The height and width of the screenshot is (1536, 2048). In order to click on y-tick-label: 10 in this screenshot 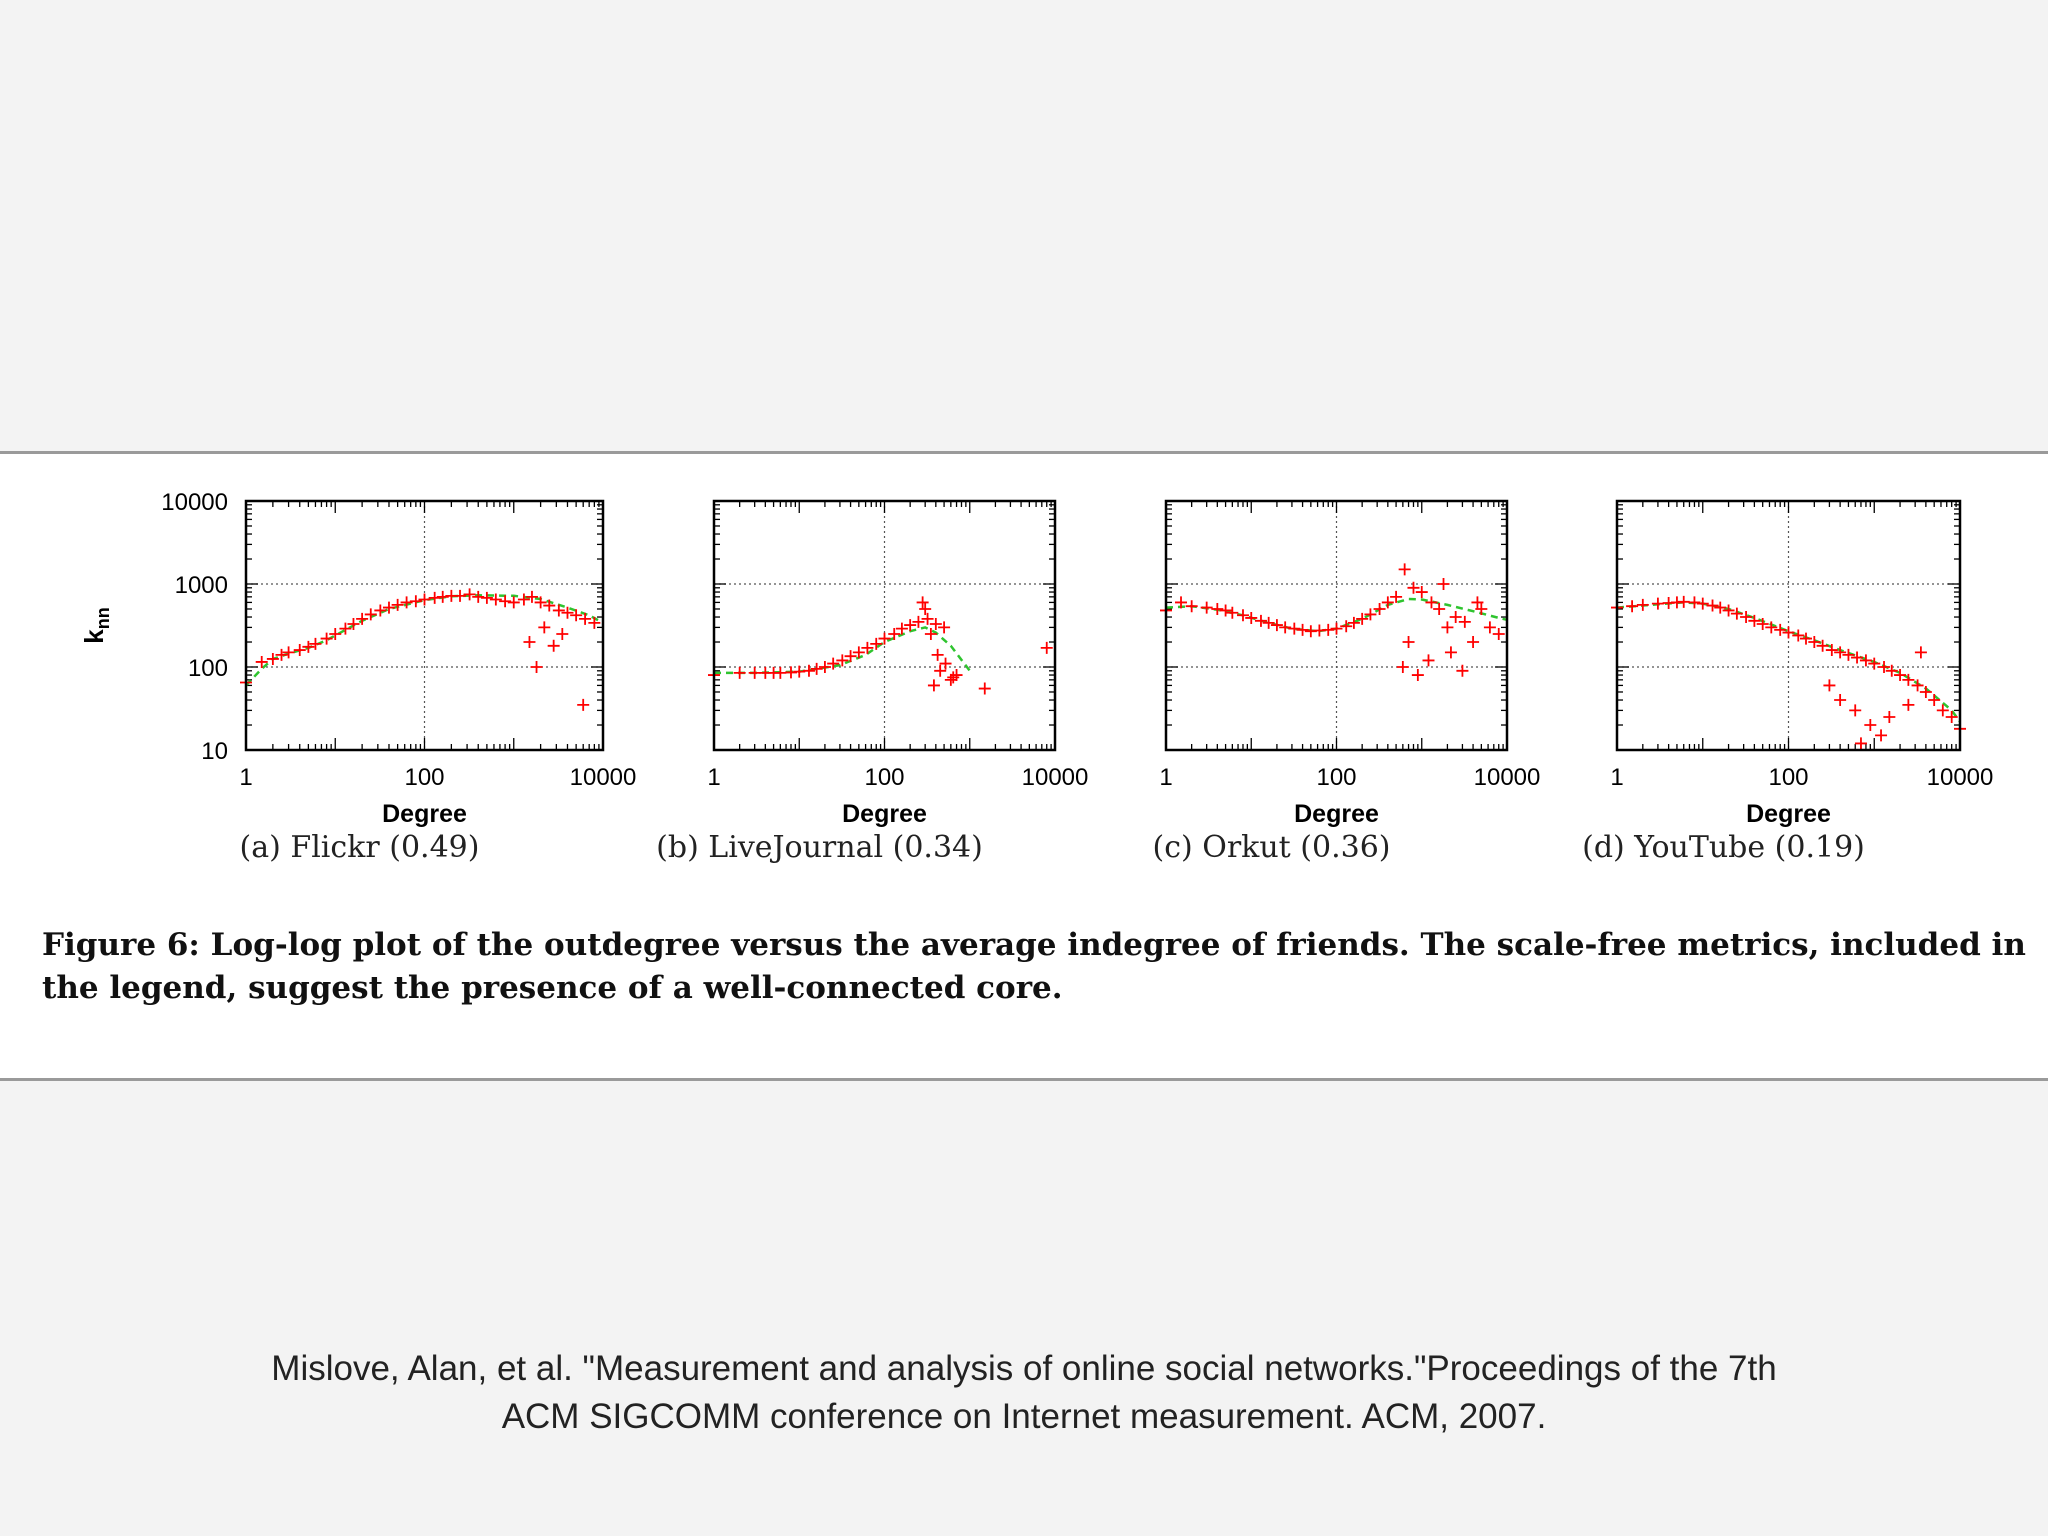, I will do `click(214, 751)`.